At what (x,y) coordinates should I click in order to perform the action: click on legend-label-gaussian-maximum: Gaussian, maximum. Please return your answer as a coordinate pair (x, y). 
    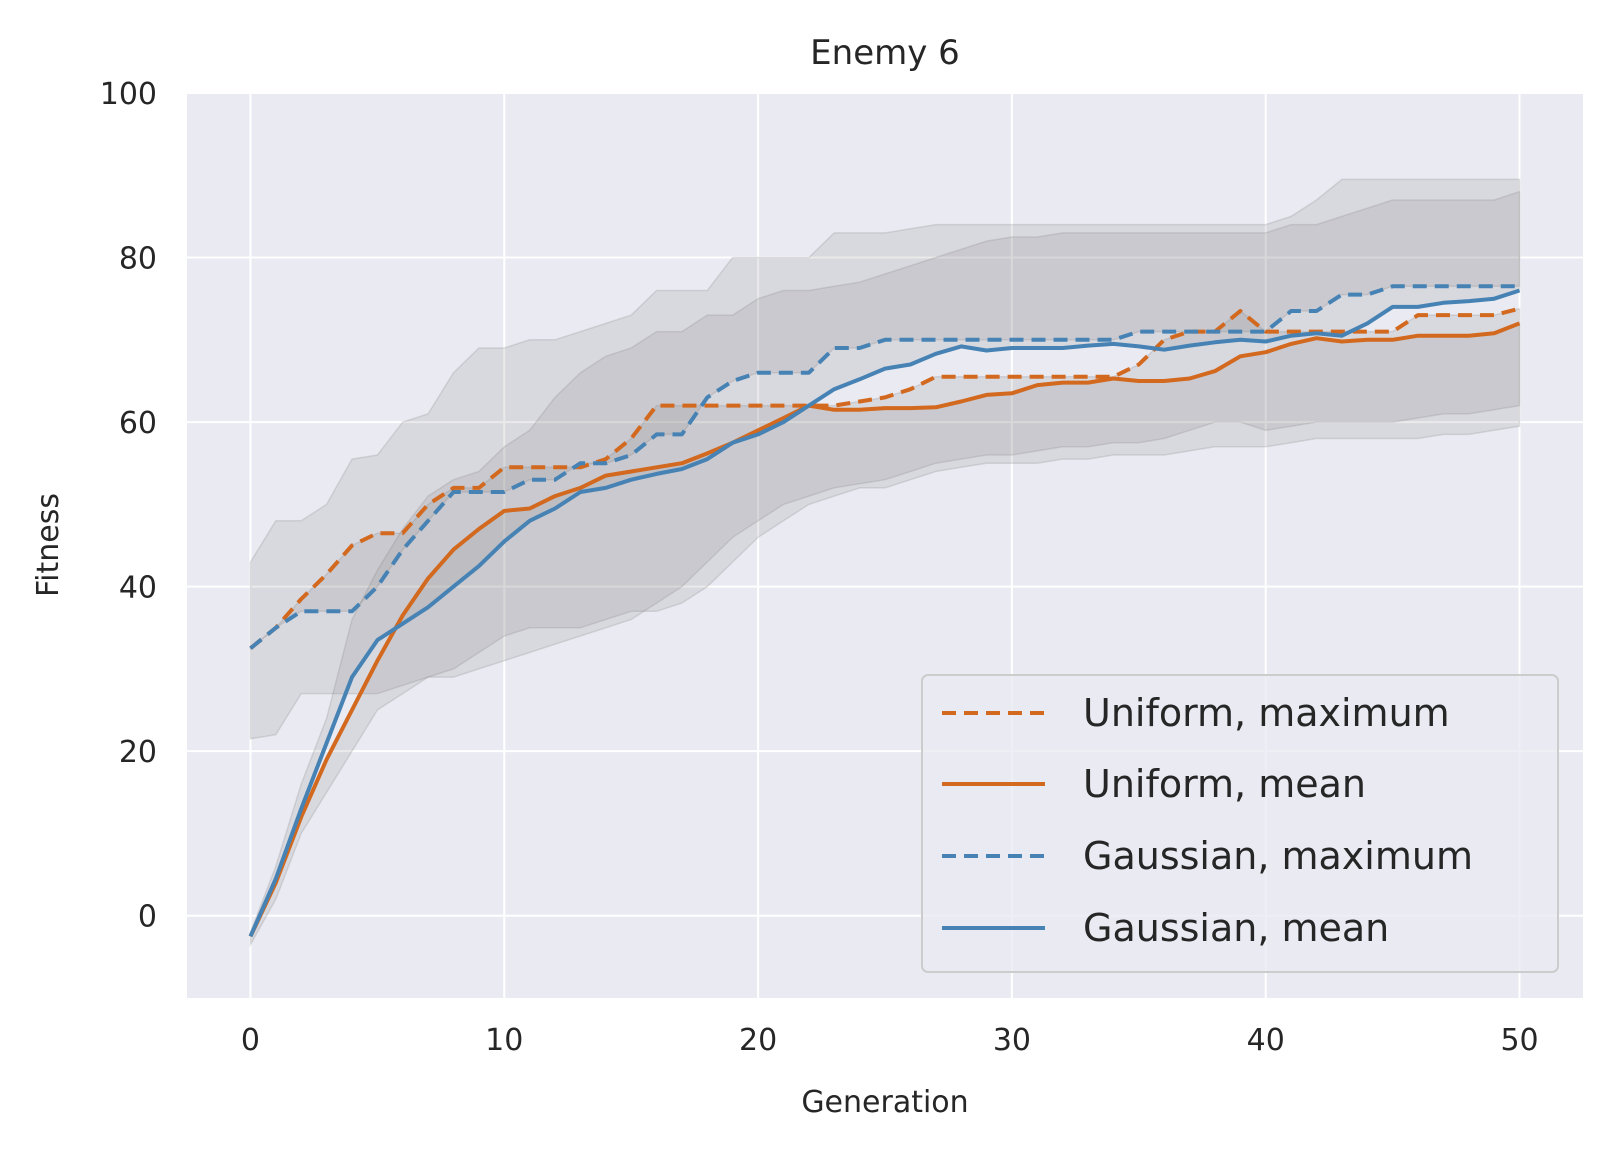
    Looking at the image, I should click on (1278, 856).